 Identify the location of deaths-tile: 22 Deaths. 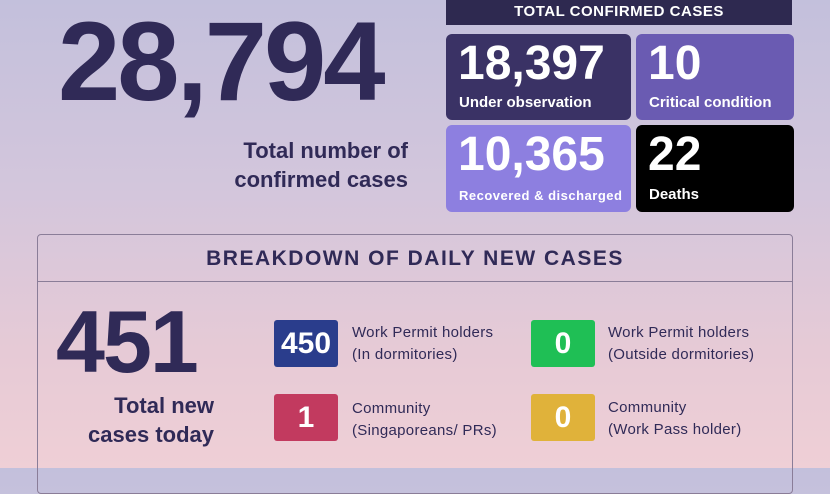
(715, 168).